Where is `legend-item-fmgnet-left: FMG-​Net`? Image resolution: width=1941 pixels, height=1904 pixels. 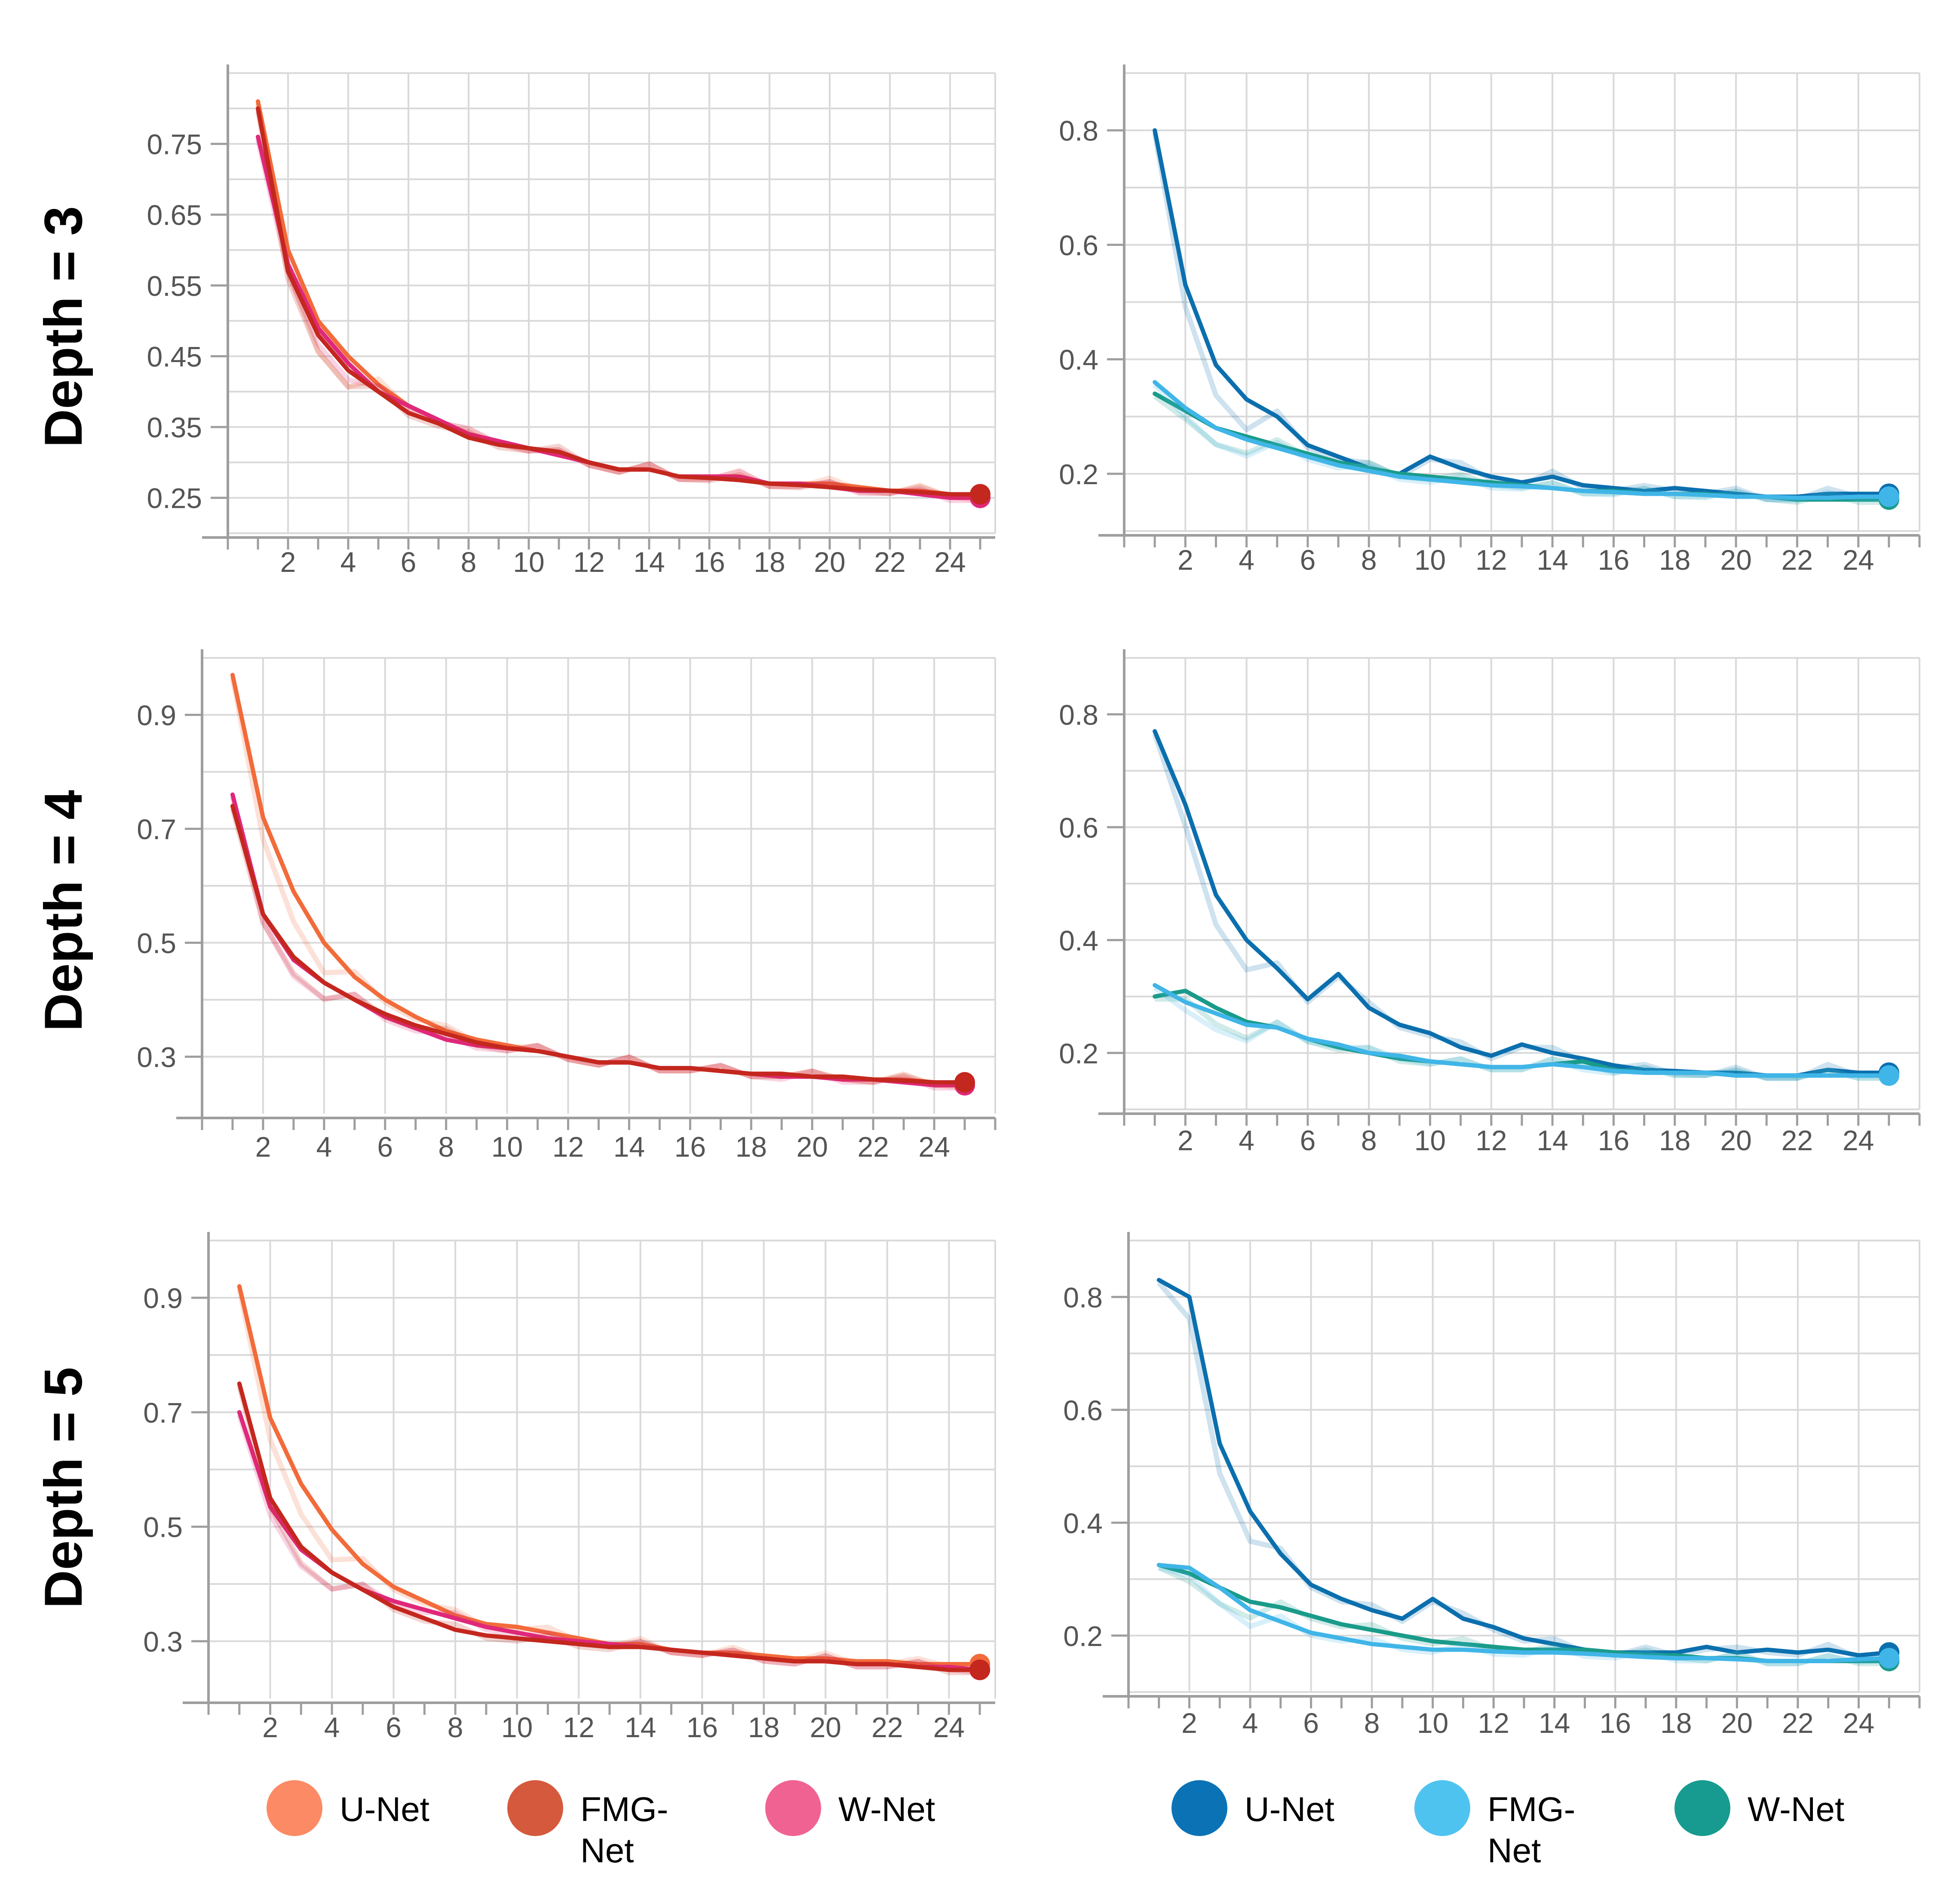 legend-item-fmgnet-left: FMG-​Net is located at coordinates (593, 1826).